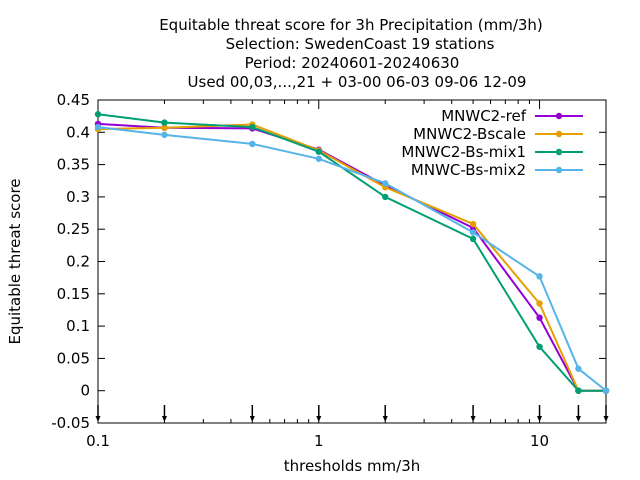  What do you see at coordinates (15, 261) in the screenshot?
I see `y-axis-label: Equitable threat score` at bounding box center [15, 261].